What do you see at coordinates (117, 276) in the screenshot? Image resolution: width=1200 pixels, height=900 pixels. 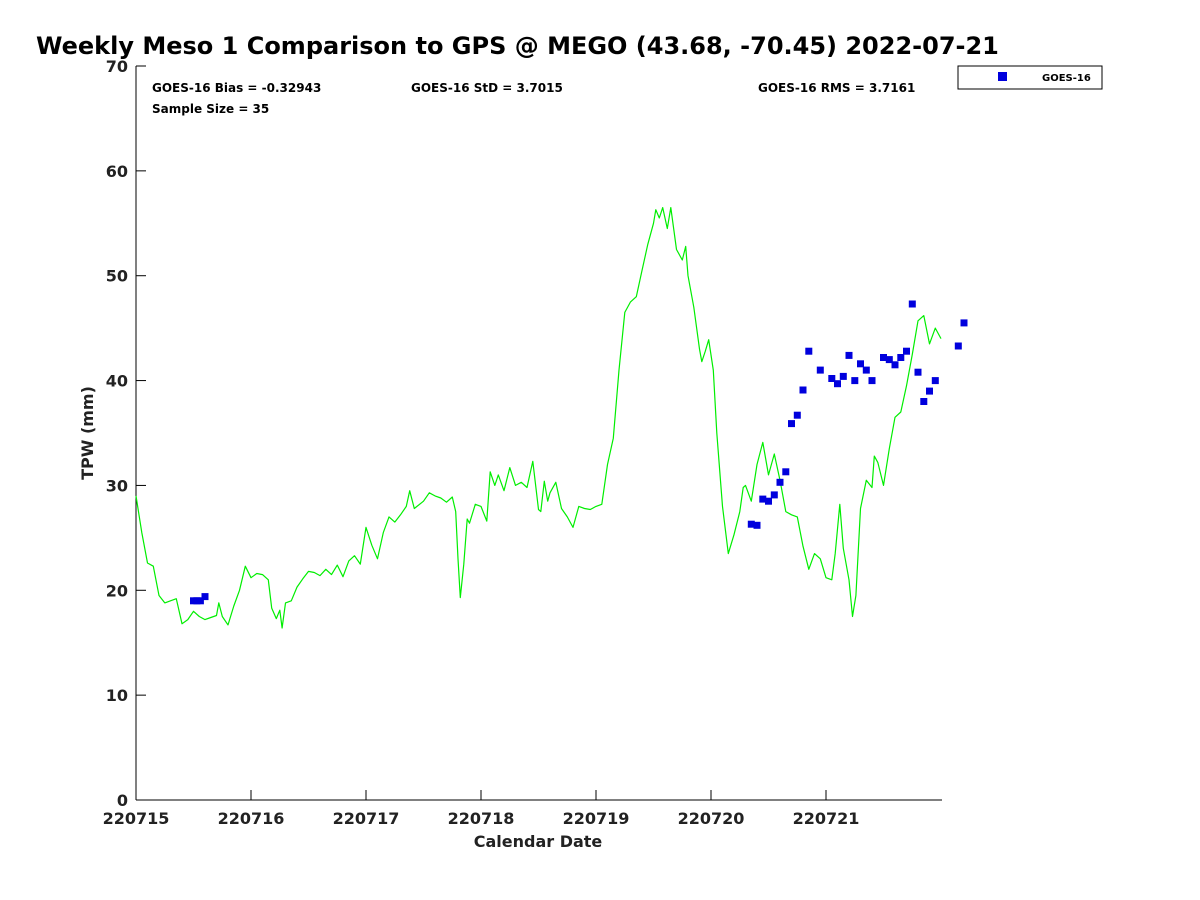 I see `y-tick-label: 50` at bounding box center [117, 276].